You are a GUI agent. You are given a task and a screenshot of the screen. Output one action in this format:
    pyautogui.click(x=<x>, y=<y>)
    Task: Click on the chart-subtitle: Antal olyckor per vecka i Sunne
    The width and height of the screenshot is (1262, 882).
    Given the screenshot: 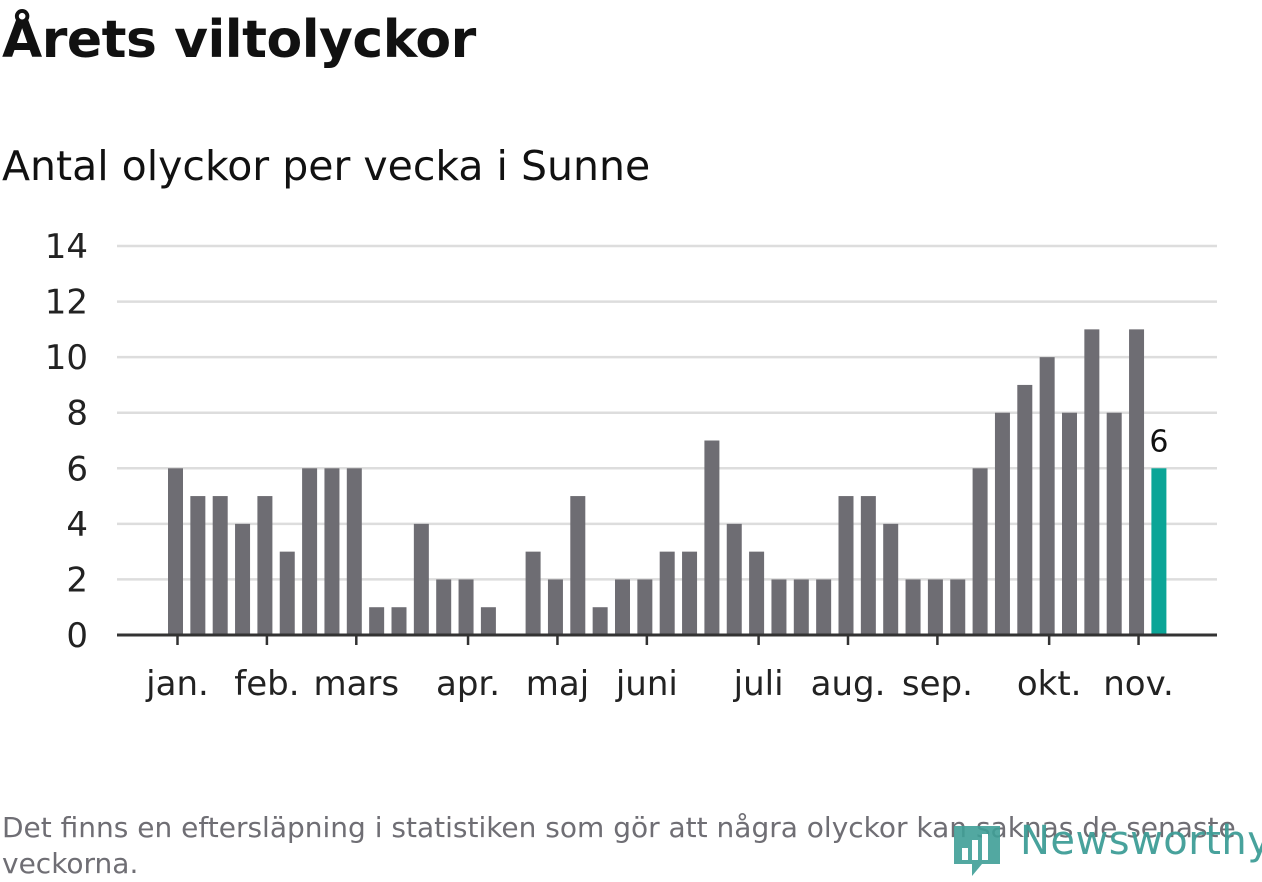 What is the action you would take?
    pyautogui.click(x=326, y=166)
    